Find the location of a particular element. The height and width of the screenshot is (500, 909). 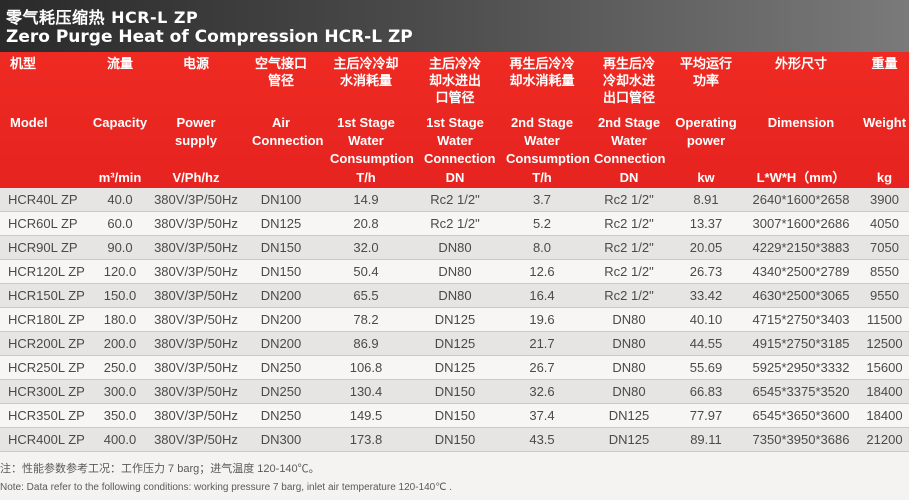

cell-weight: 9550 is located at coordinates (884, 295).